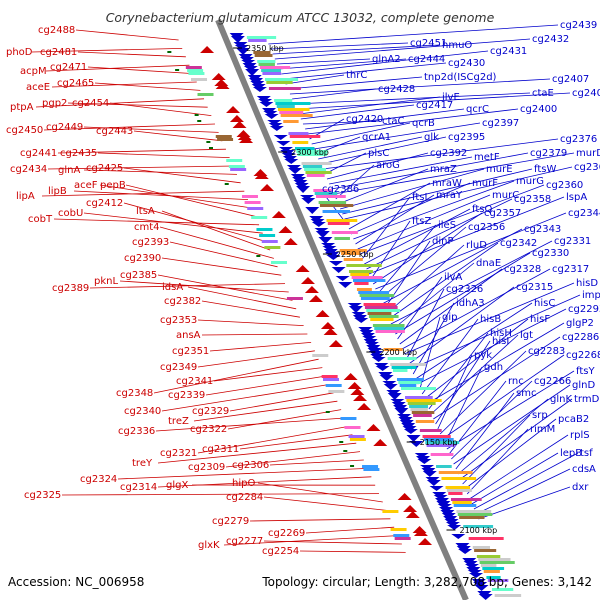 Image resolution: width=600 pixels, height=600 pixels. What do you see at coordinates (453, 277) in the screenshot?
I see `gene-label-ilvA: ilvA` at bounding box center [453, 277].